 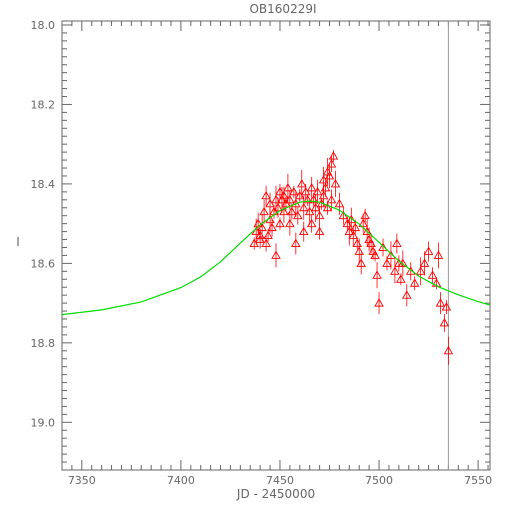 I want to click on x-tick-label: 7350, so click(x=82, y=480).